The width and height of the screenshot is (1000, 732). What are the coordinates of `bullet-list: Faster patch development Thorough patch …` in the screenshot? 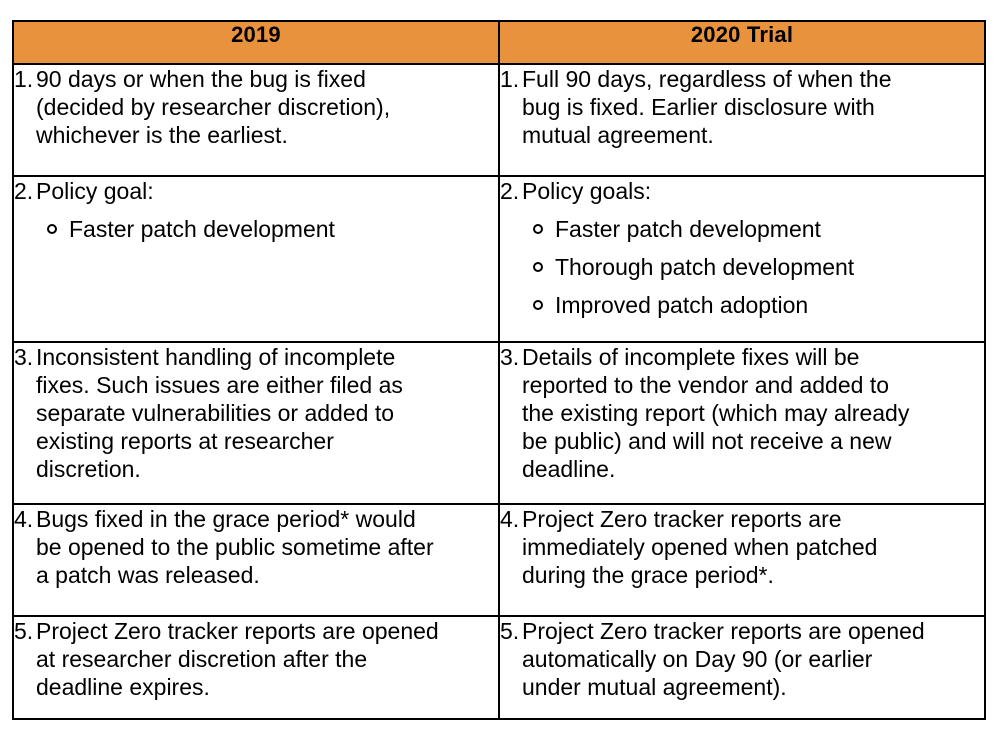 It's located at (742, 267).